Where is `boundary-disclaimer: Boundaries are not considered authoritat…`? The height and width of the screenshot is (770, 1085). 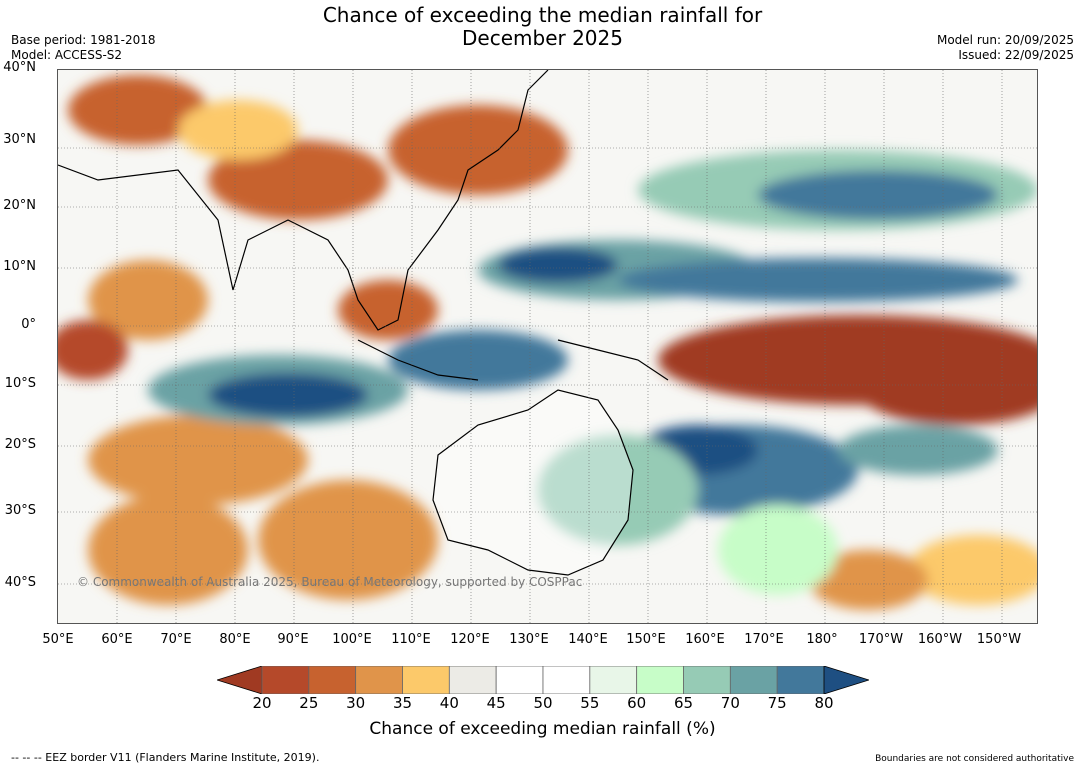 boundary-disclaimer: Boundaries are not considered authoritat… is located at coordinates (974, 759).